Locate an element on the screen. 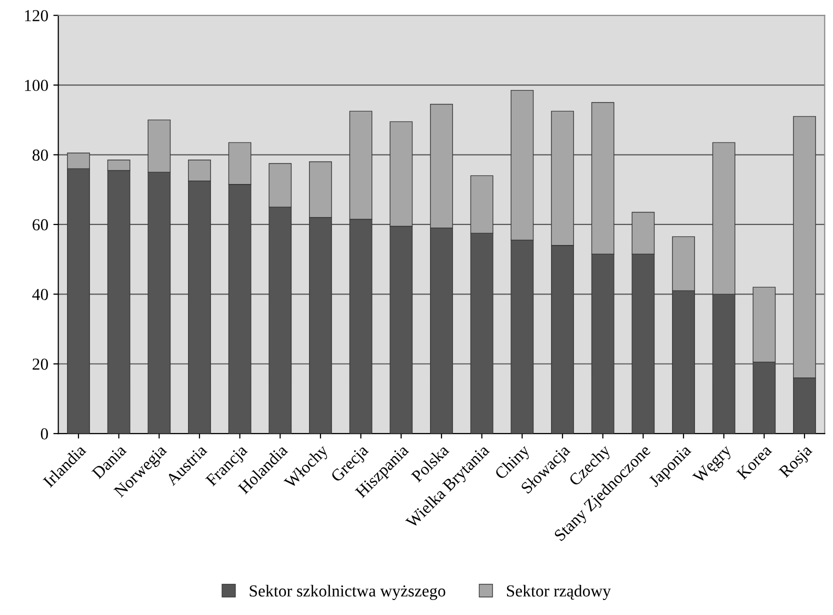 This screenshot has width=833, height=615. y-tick-label: 120 is located at coordinates (36, 16).